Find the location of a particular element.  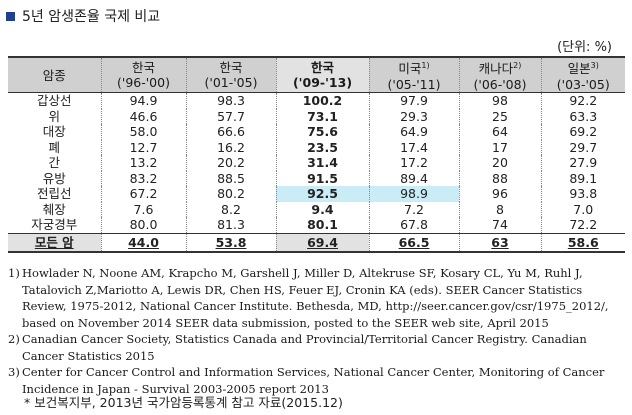

survival-value-cell: 83.2 is located at coordinates (143, 178).